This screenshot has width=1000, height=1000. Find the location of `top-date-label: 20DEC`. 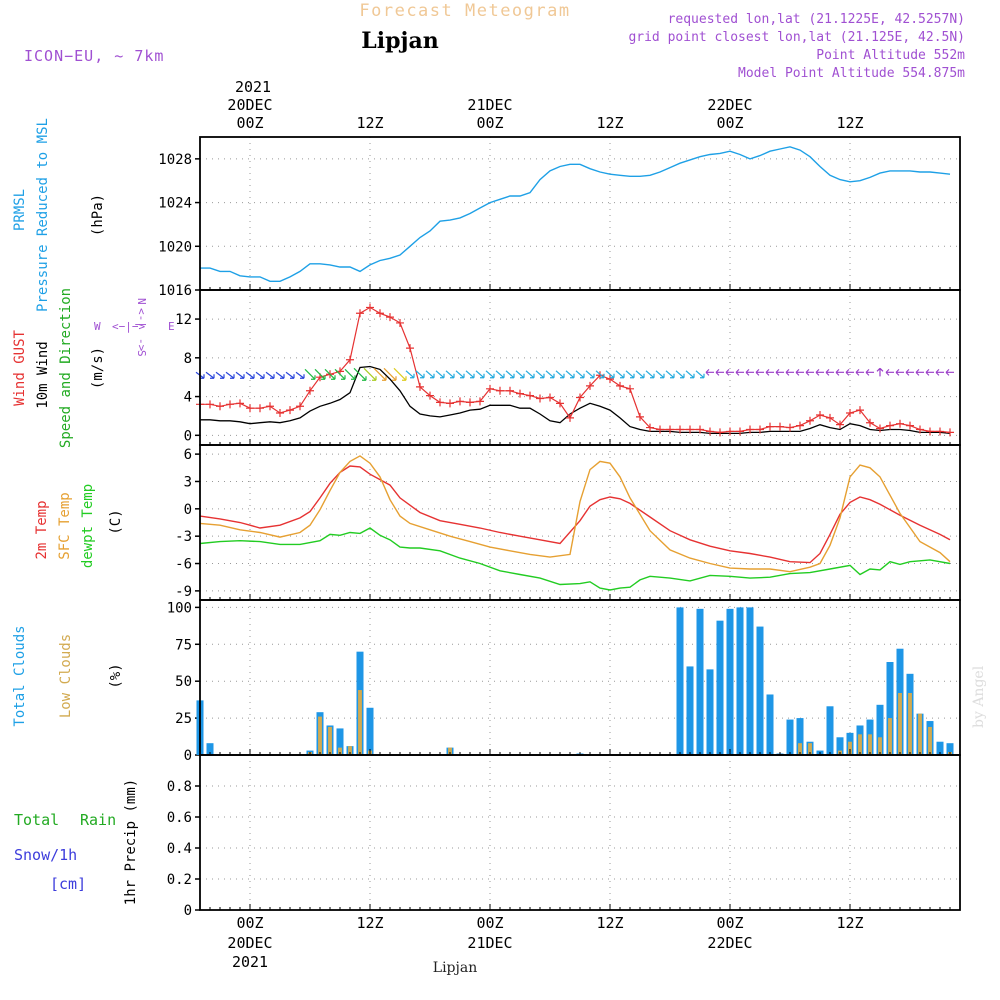

top-date-label: 20DEC is located at coordinates (249, 105).